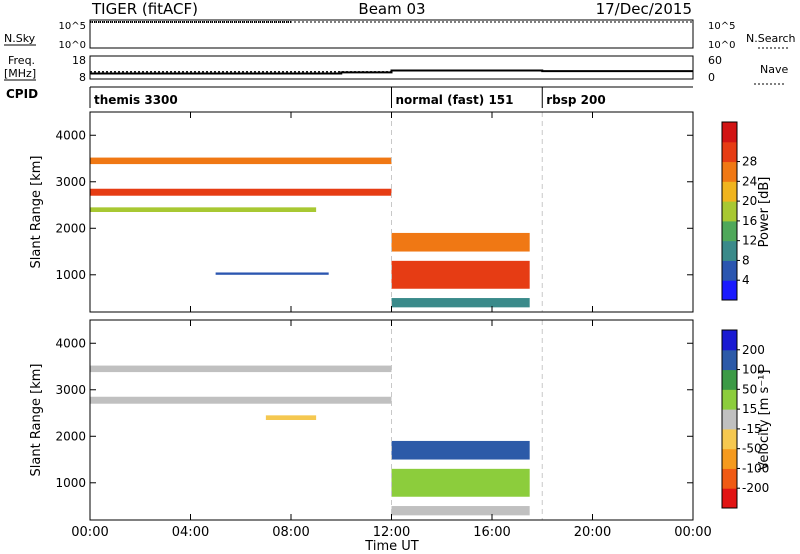 This screenshot has height=554, width=800. Describe the element at coordinates (36, 212) in the screenshot. I see `power-ylabel: Slant Range [km]` at that location.